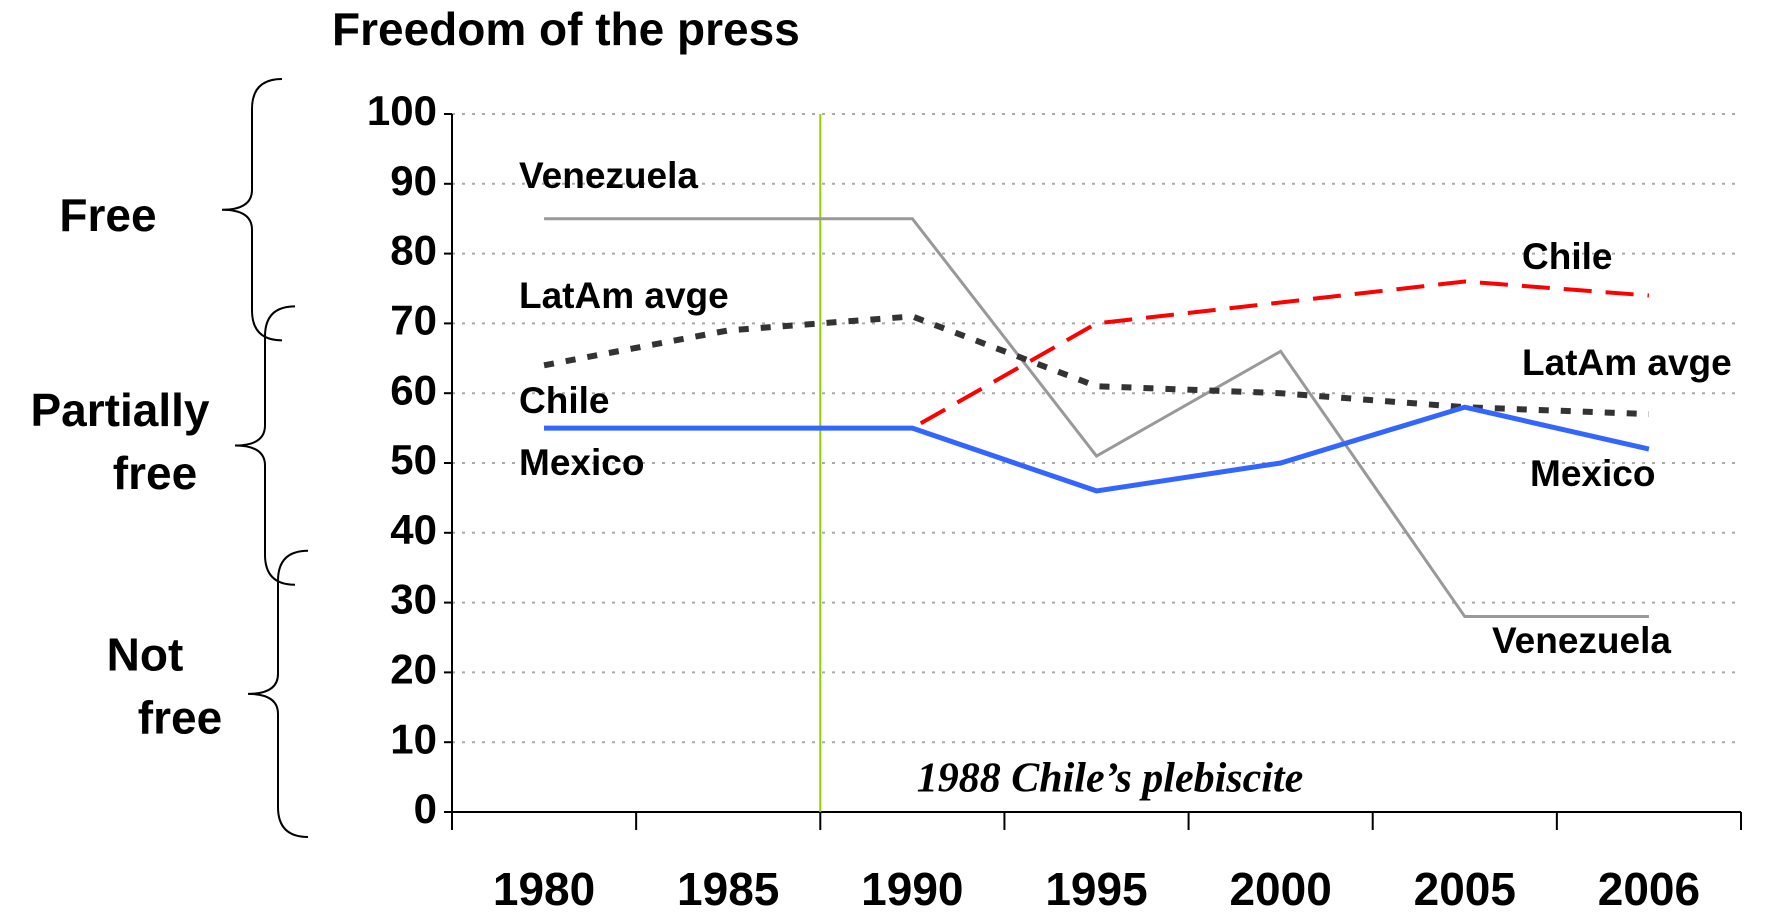  Describe the element at coordinates (1096, 889) in the screenshot. I see `x-tick-label: 1995` at that location.